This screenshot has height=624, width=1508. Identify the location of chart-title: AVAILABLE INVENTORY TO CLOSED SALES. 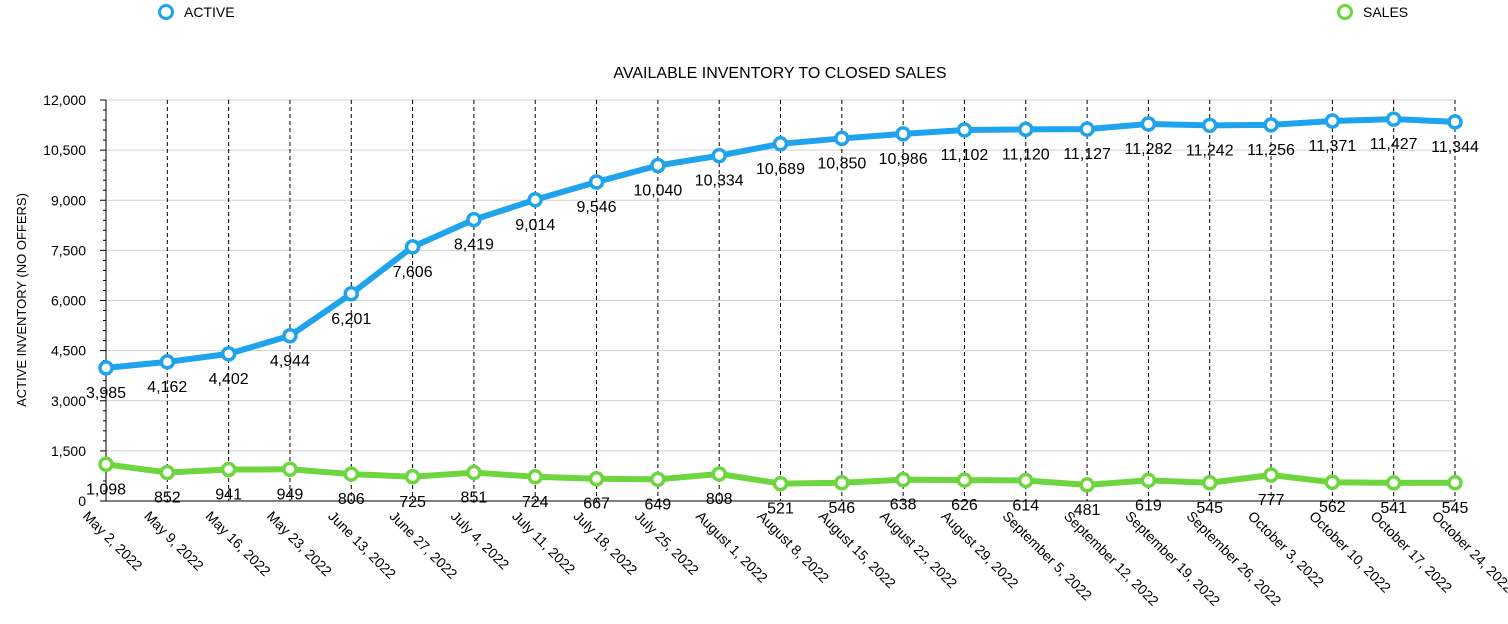
(779, 73).